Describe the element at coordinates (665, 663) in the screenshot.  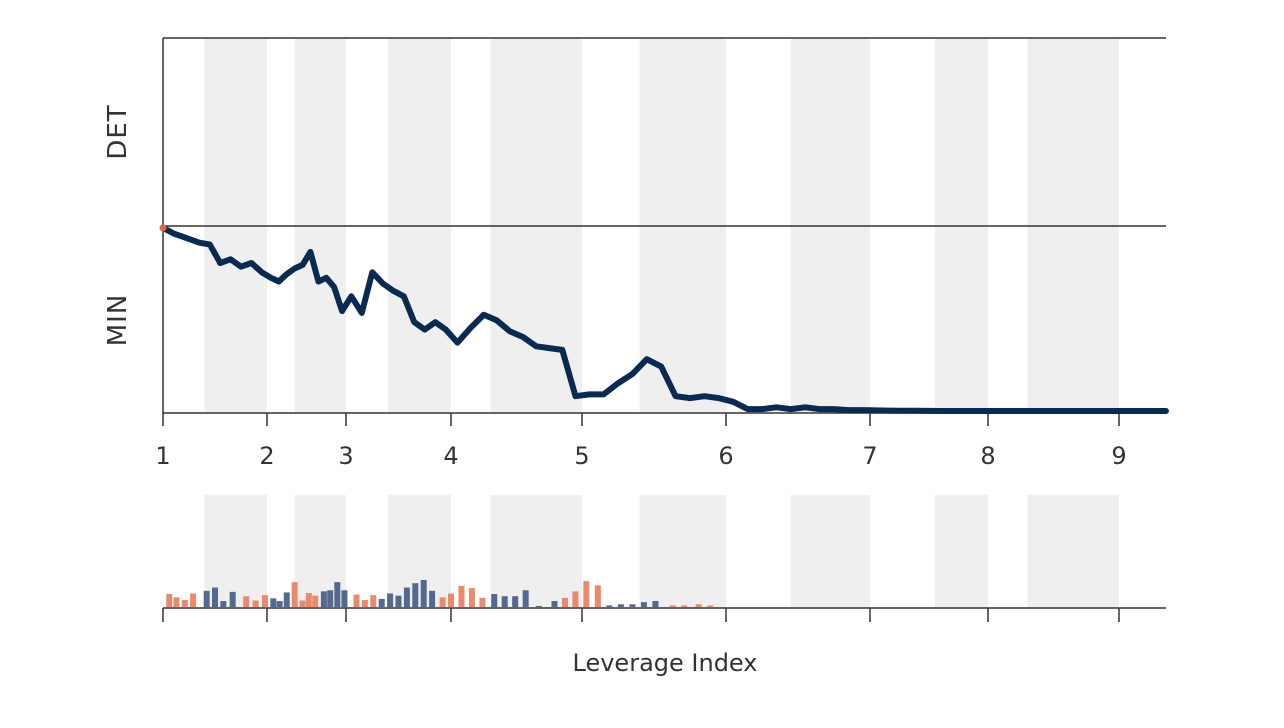
I see `x-axis-title: Leverage Index` at that location.